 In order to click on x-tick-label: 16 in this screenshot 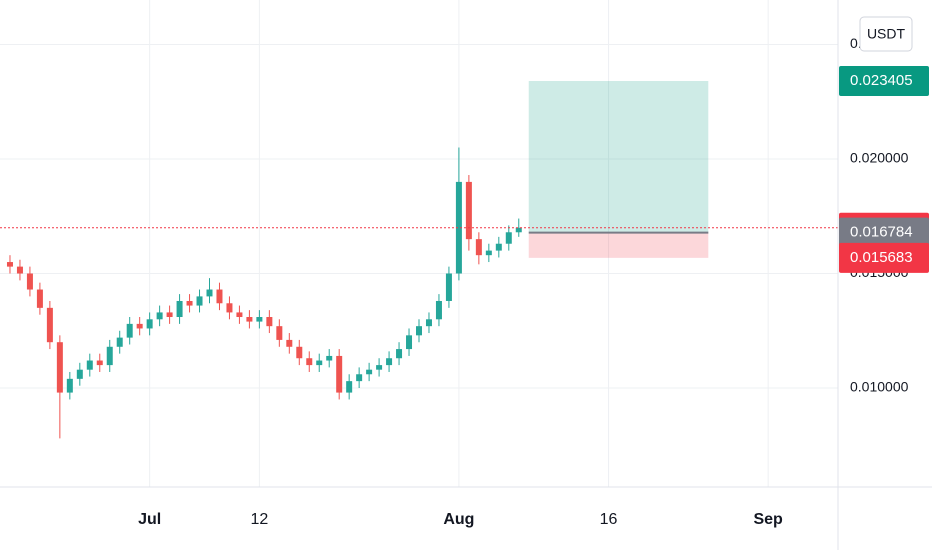, I will do `click(609, 519)`.